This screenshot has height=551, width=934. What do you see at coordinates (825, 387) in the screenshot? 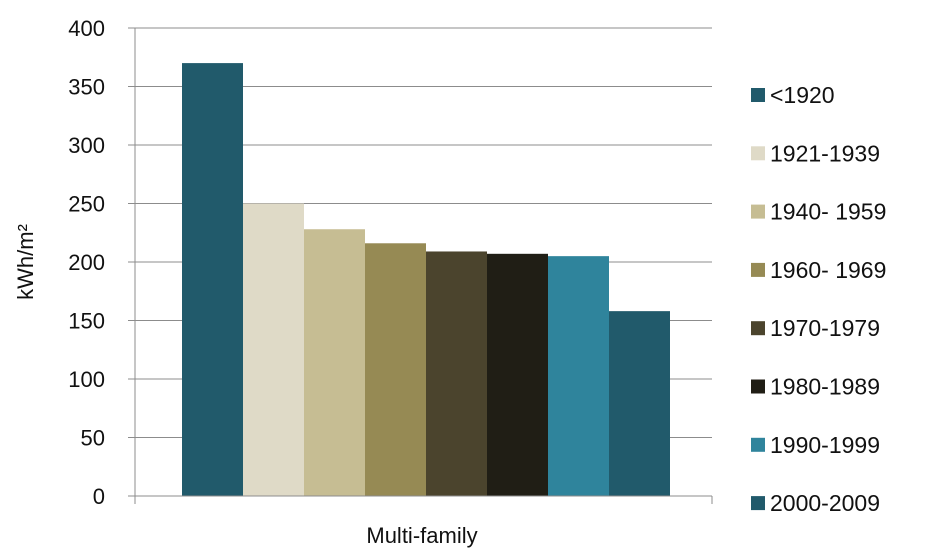
I see `legend-label: 1980-1989` at bounding box center [825, 387].